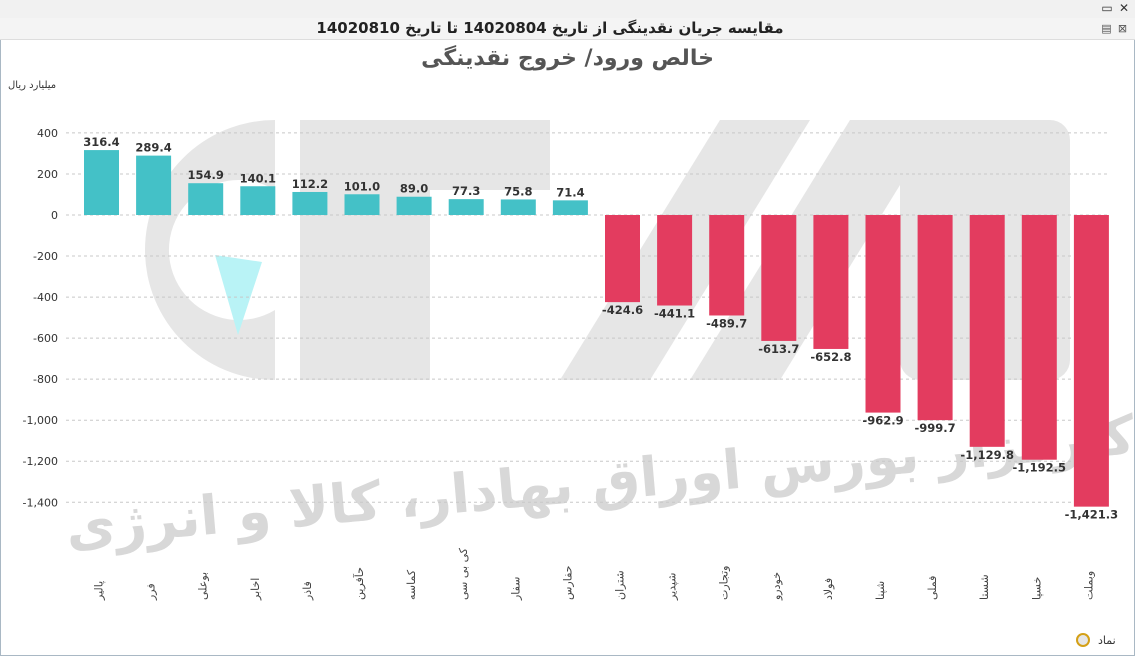 This screenshot has width=1135, height=656. I want to click on x-tick-label: وتجارت, so click(724, 583).